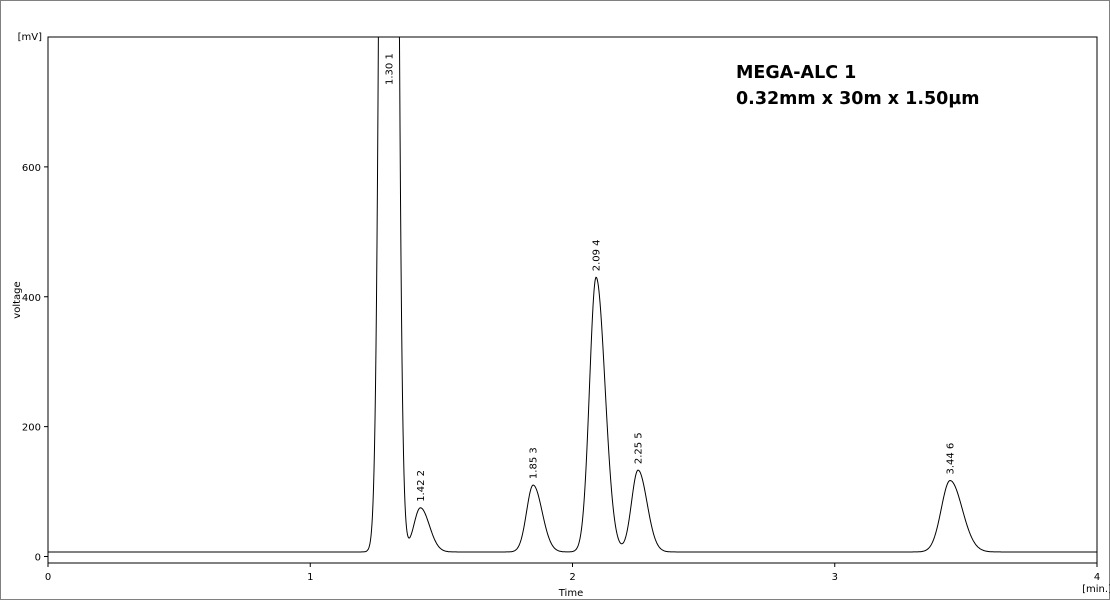  What do you see at coordinates (389, 69) in the screenshot?
I see `peak-label-1: 1.30 1` at bounding box center [389, 69].